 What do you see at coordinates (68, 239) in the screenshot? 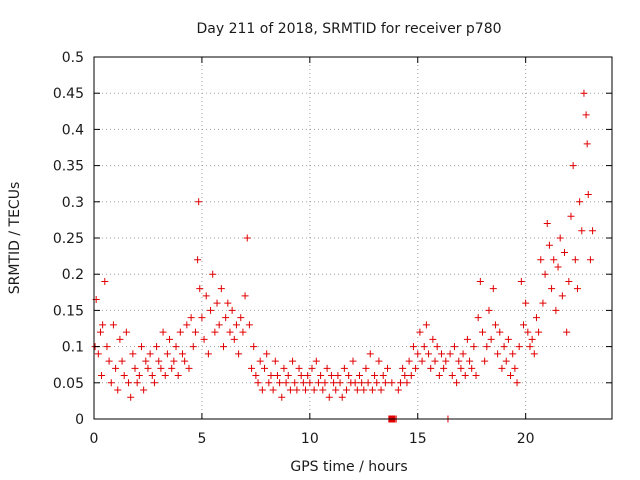
I see `y-tick-label: 0.25` at bounding box center [68, 239].